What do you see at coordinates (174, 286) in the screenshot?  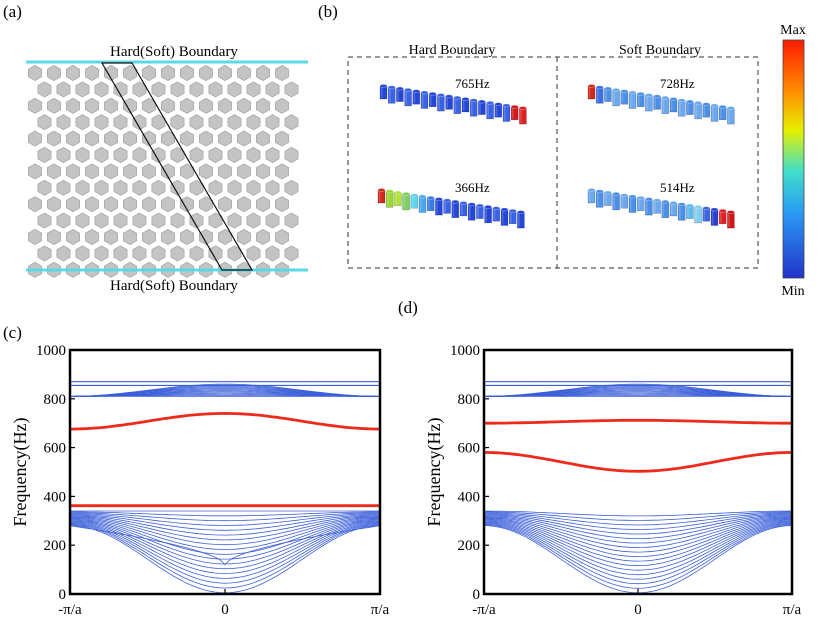 I see `bottom-boundary-label: Hard(Soft) Boundary` at bounding box center [174, 286].